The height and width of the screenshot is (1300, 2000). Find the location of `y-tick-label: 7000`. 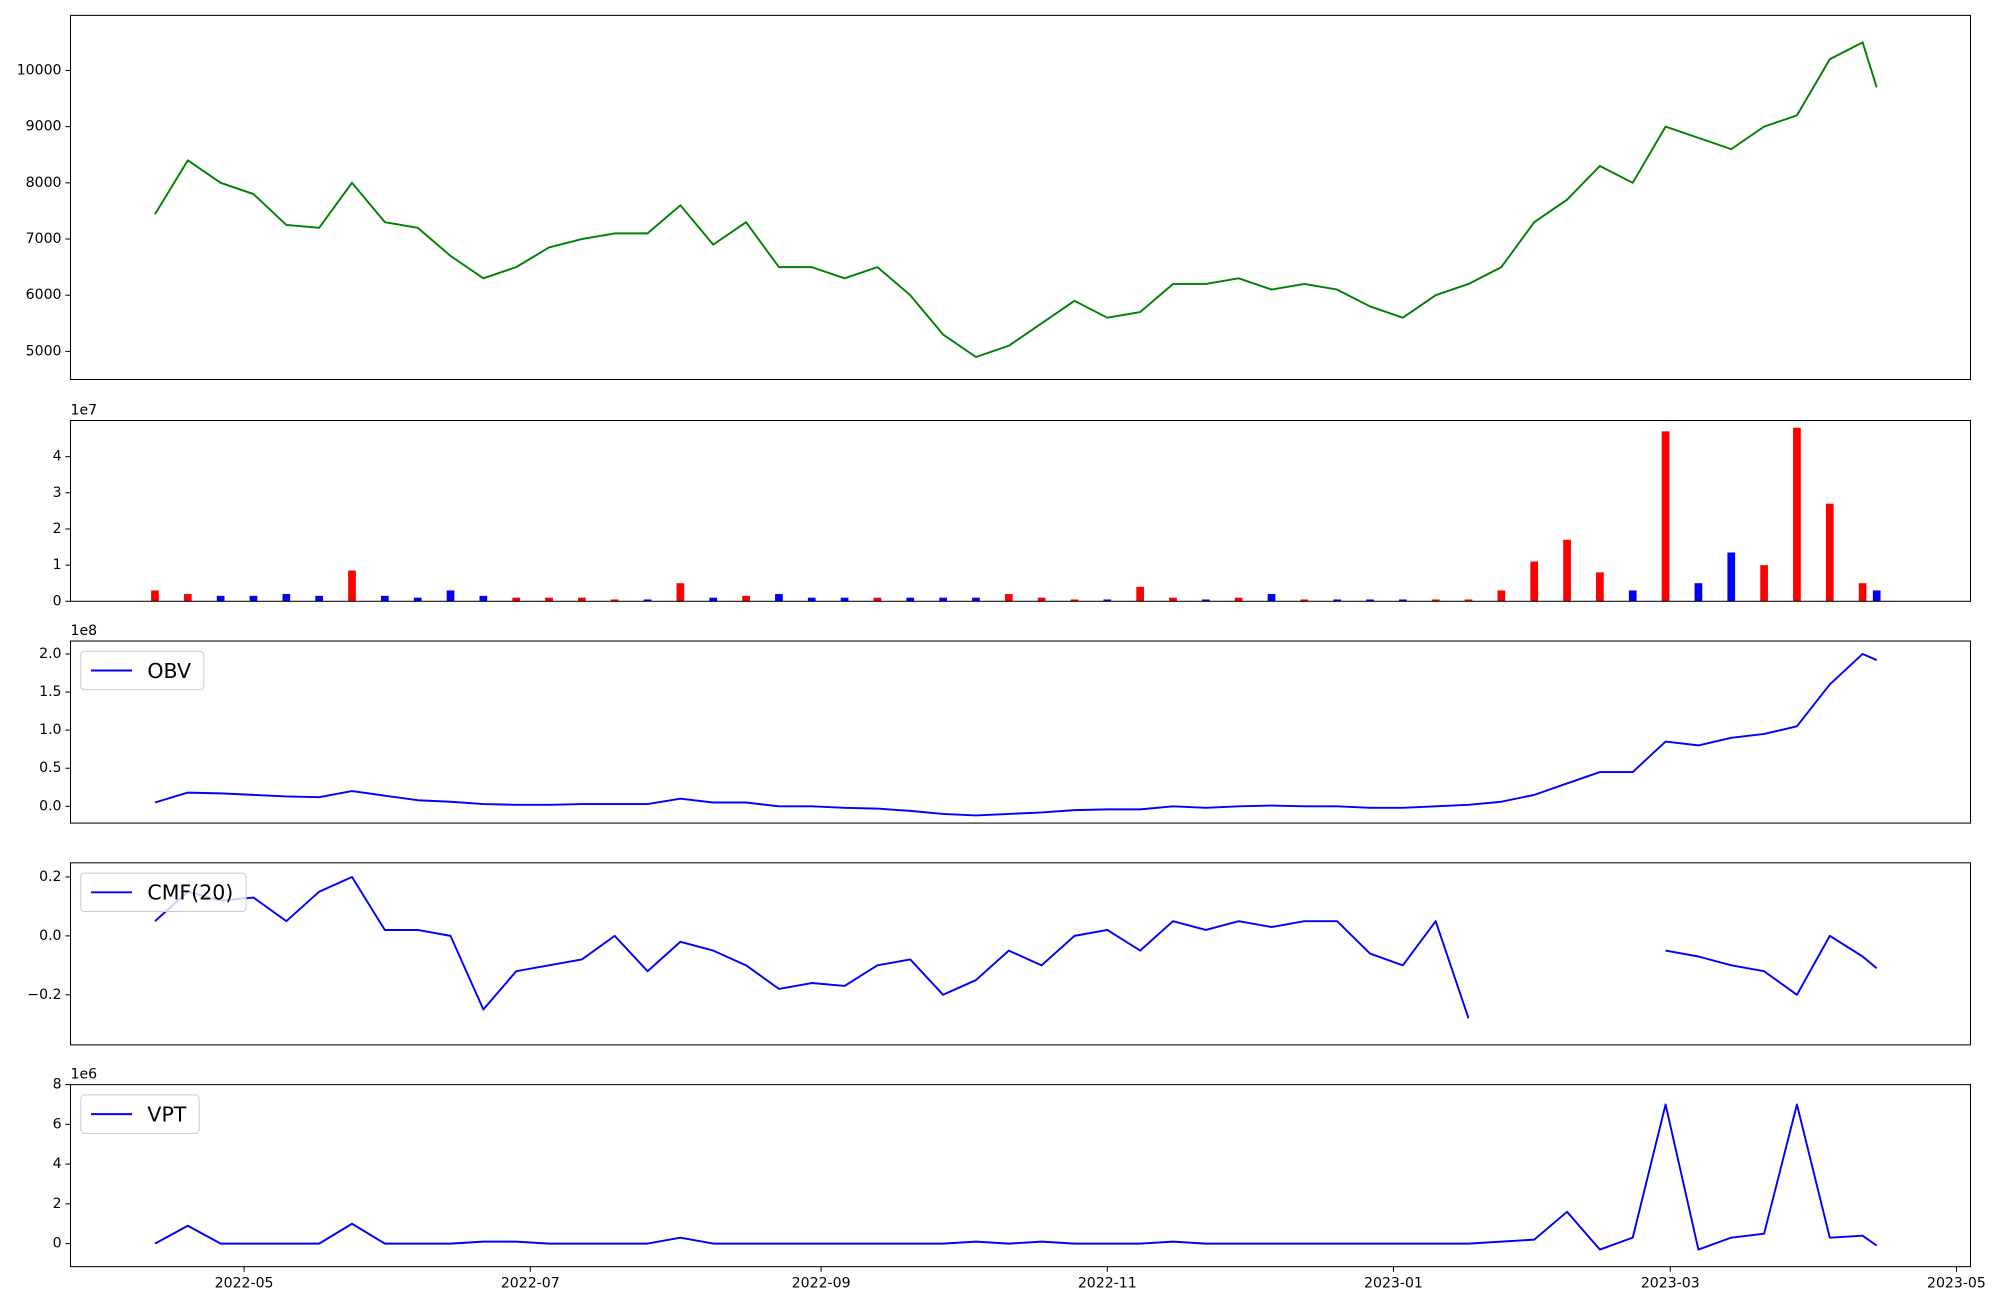

y-tick-label: 7000 is located at coordinates (44, 239).